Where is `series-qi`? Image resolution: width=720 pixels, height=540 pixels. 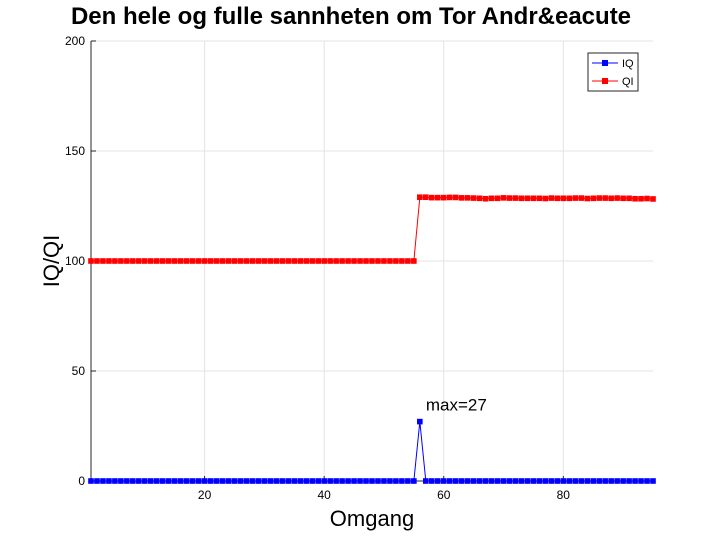
series-qi is located at coordinates (372, 229).